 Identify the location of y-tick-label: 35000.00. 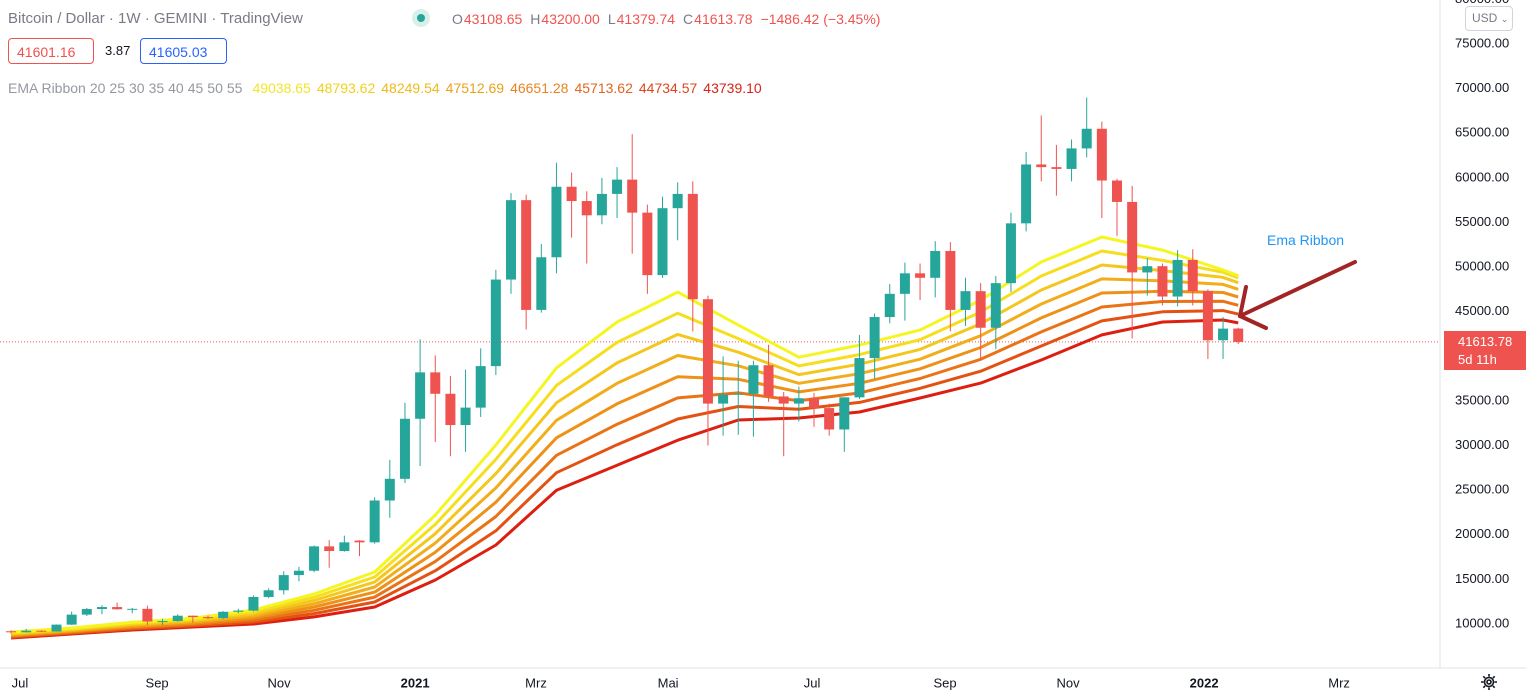
(1482, 399).